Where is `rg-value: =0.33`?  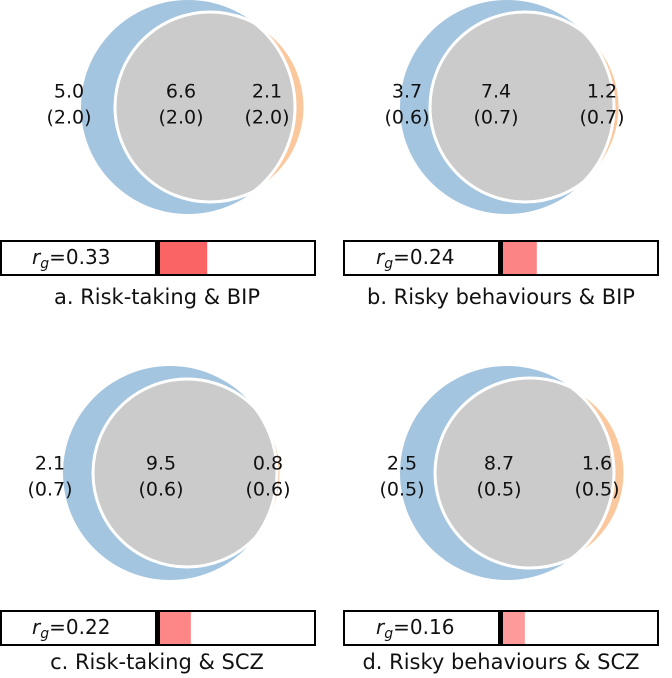 rg-value: =0.33 is located at coordinates (79, 257).